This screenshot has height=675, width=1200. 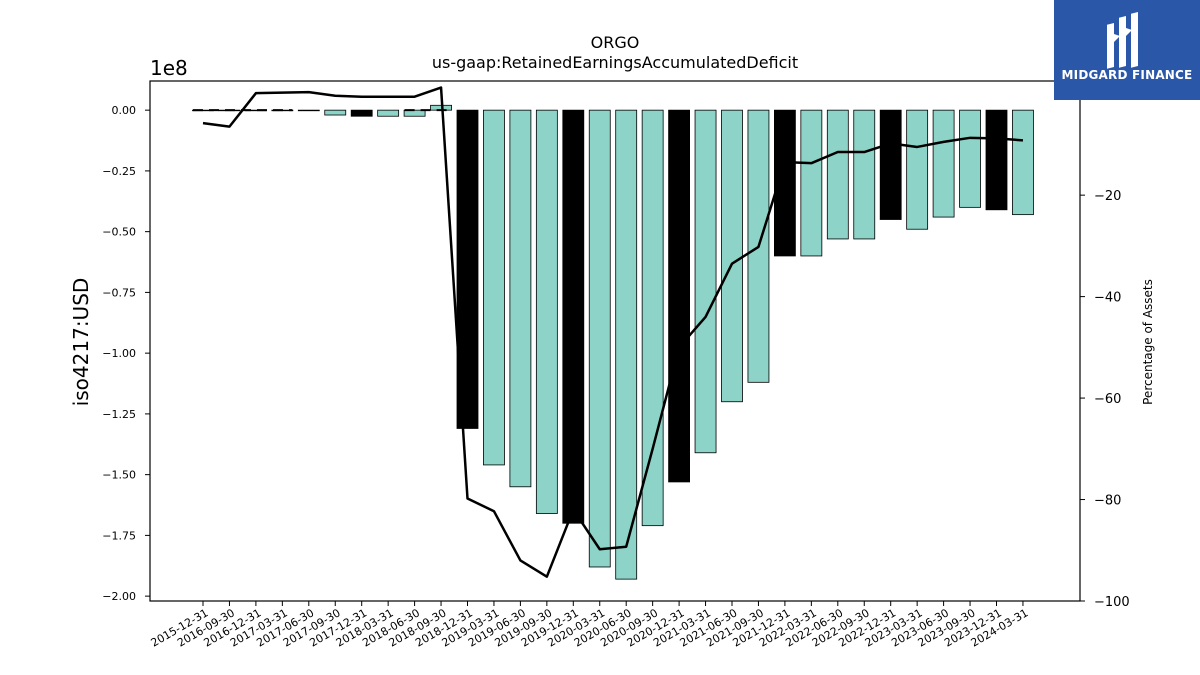 I want to click on y2-tick-label: −40, so click(x=1107, y=298).